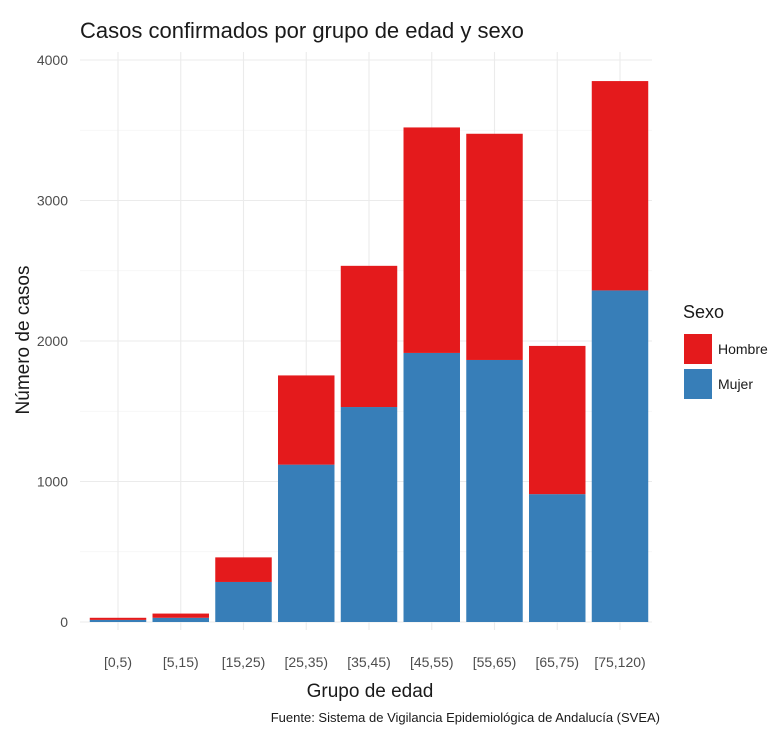 This screenshot has height=729, width=777. What do you see at coordinates (495, 662) in the screenshot?
I see `x-tick-label: [55,65)` at bounding box center [495, 662].